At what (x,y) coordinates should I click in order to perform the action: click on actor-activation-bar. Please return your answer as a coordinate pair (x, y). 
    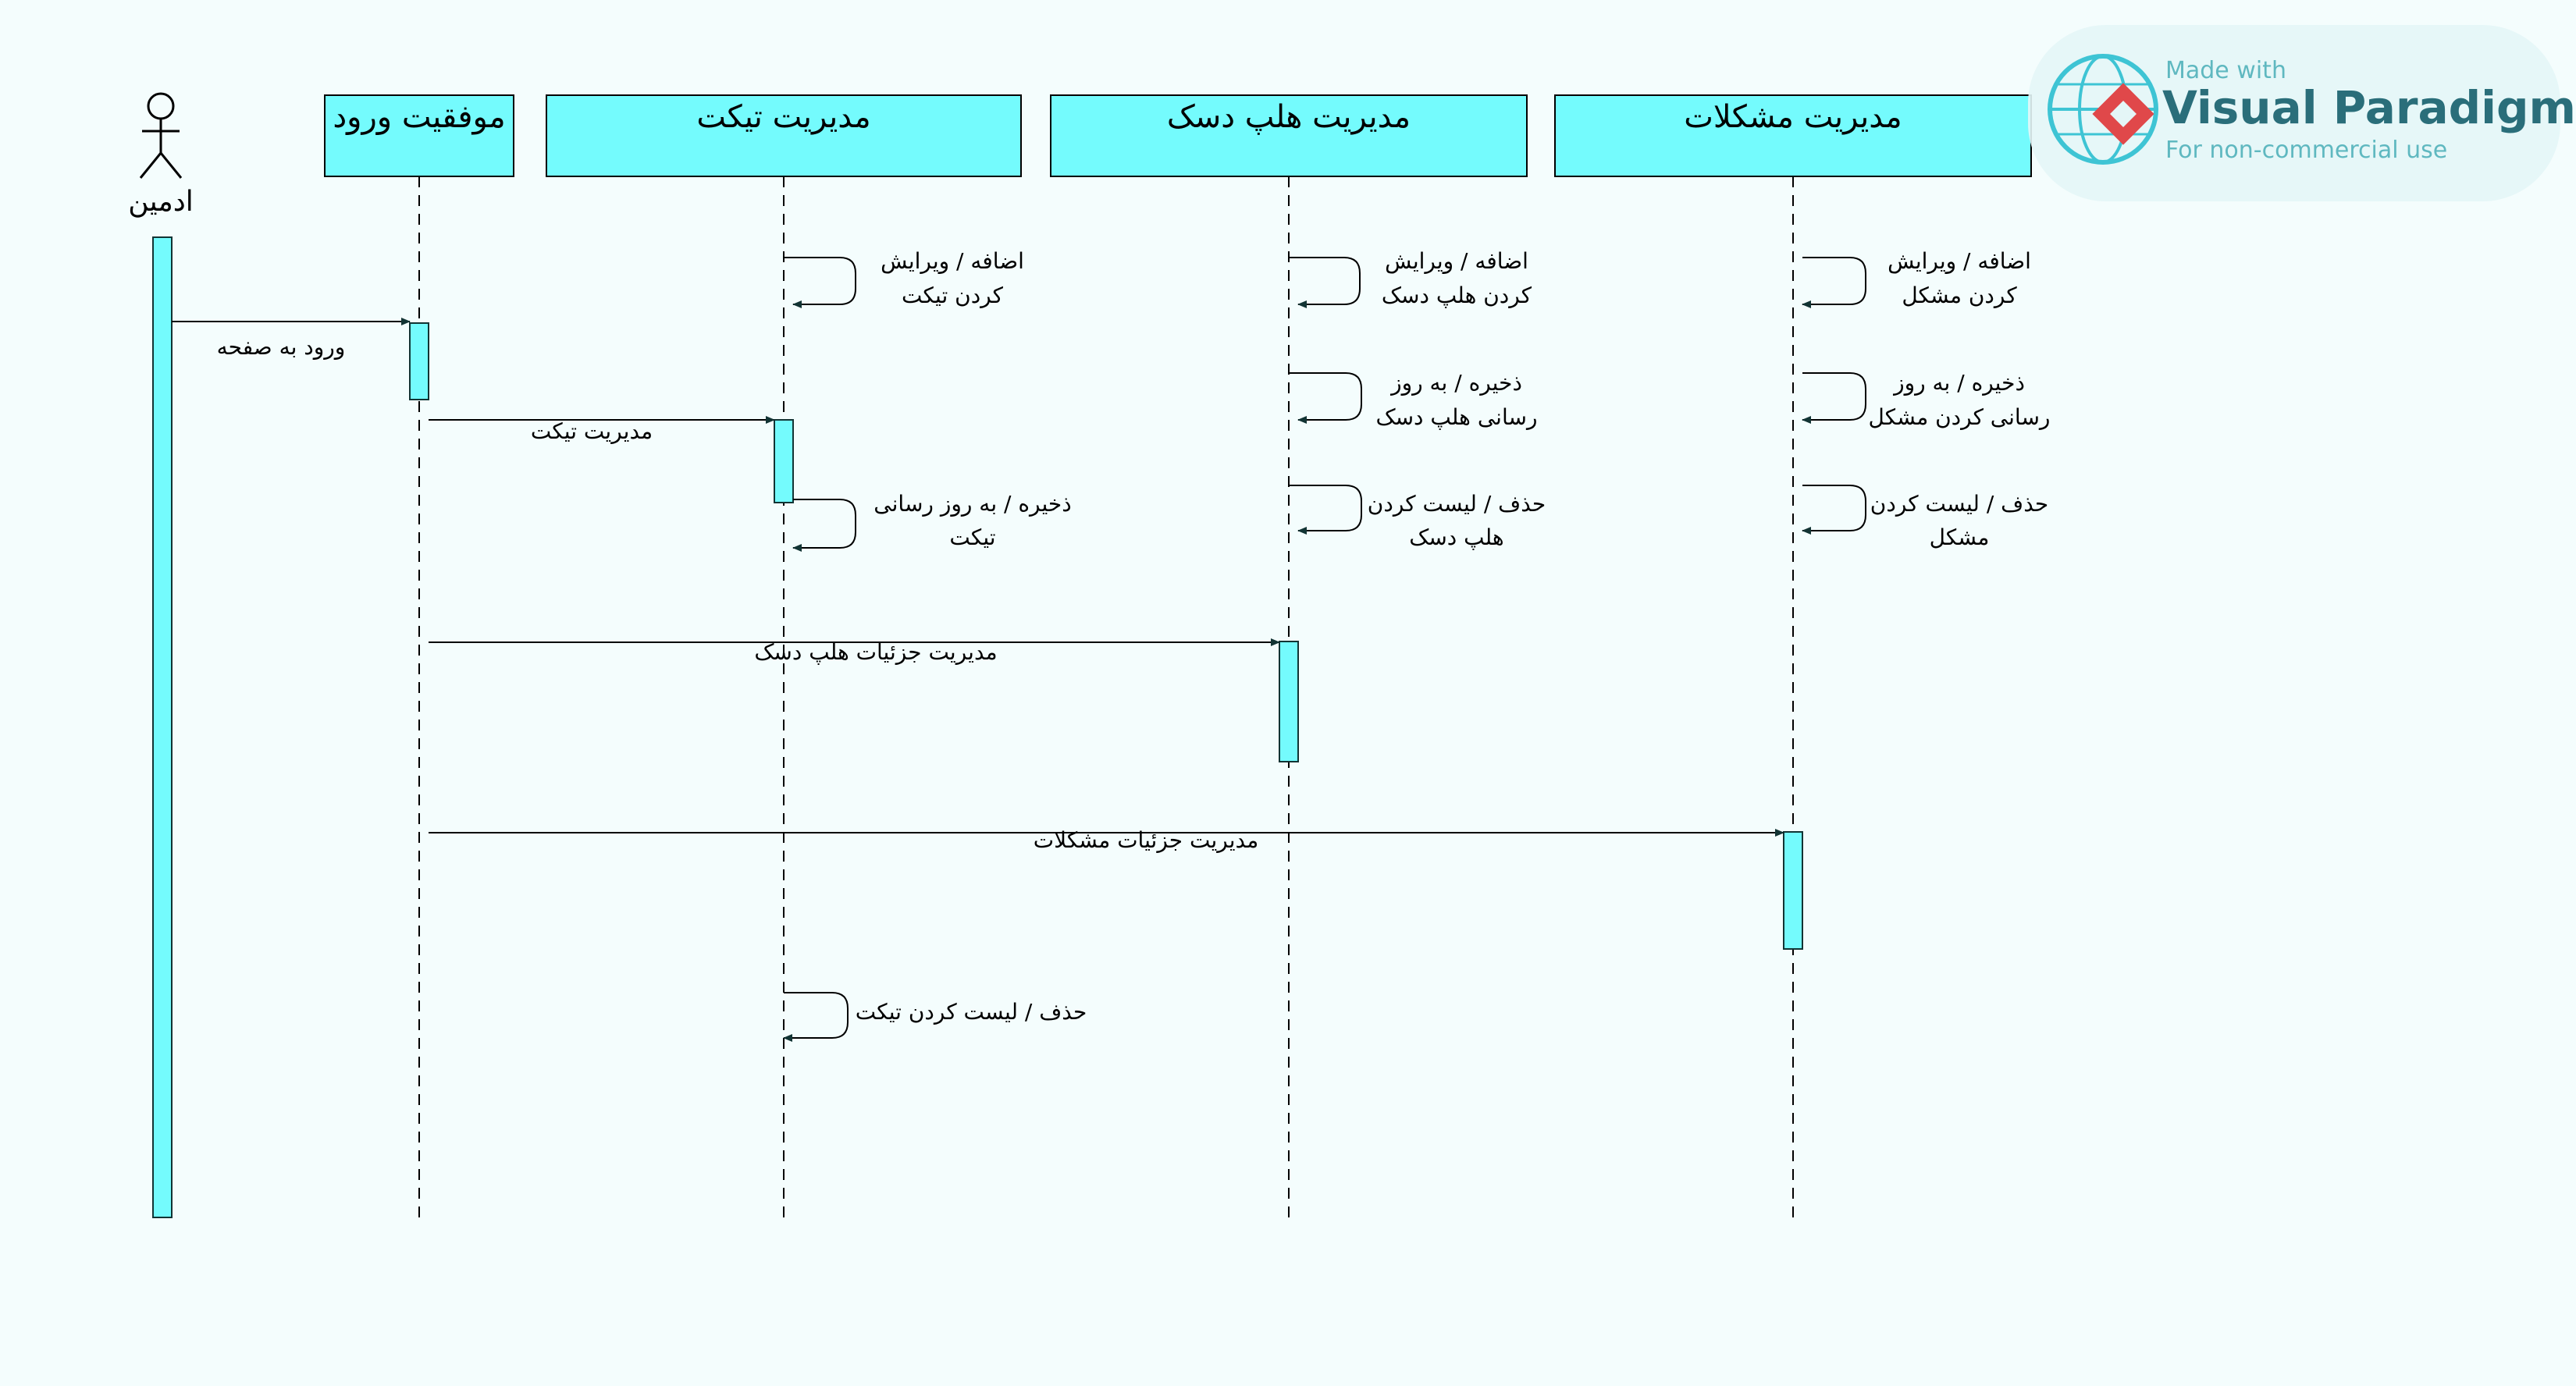
    Looking at the image, I should click on (162, 727).